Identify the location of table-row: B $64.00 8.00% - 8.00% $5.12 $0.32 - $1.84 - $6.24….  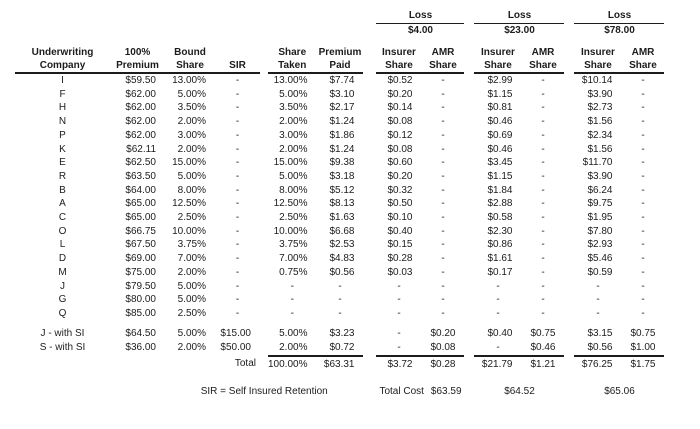
(339, 191).